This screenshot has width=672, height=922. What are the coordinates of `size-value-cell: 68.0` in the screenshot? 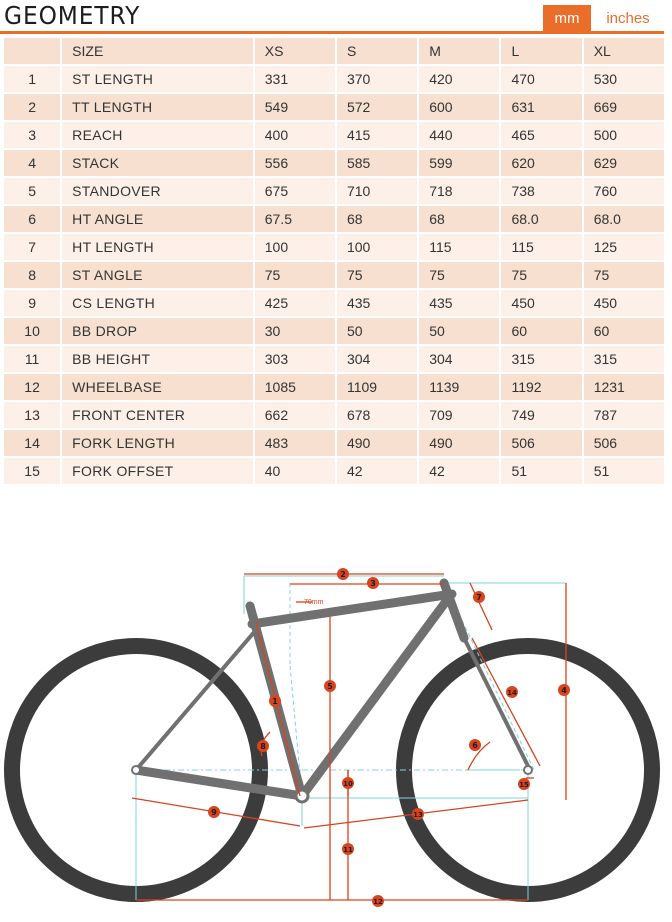 It's located at (541, 219).